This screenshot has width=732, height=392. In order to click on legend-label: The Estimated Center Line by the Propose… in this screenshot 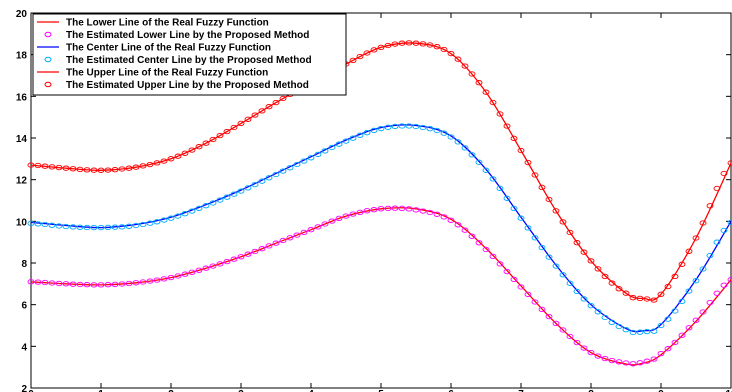, I will do `click(189, 60)`.